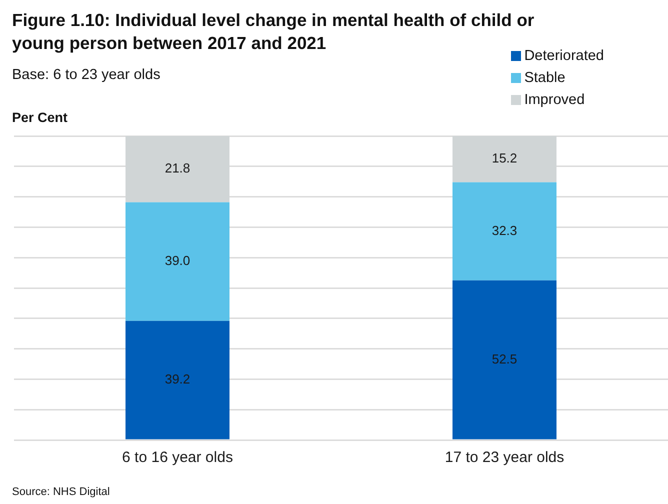 The height and width of the screenshot is (504, 668). Describe the element at coordinates (545, 78) in the screenshot. I see `legend-label: Stable` at that location.